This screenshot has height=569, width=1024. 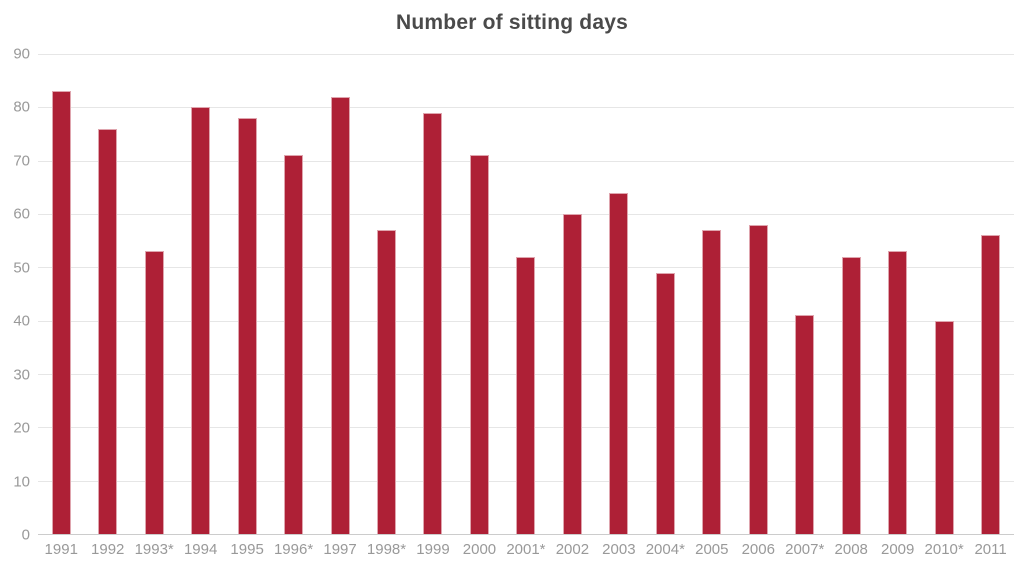 I want to click on bar-1994, so click(x=201, y=320).